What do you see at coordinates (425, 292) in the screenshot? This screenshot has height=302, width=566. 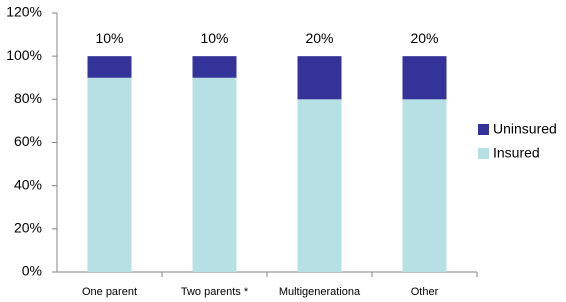 I see `x-tick-label: Other` at bounding box center [425, 292].